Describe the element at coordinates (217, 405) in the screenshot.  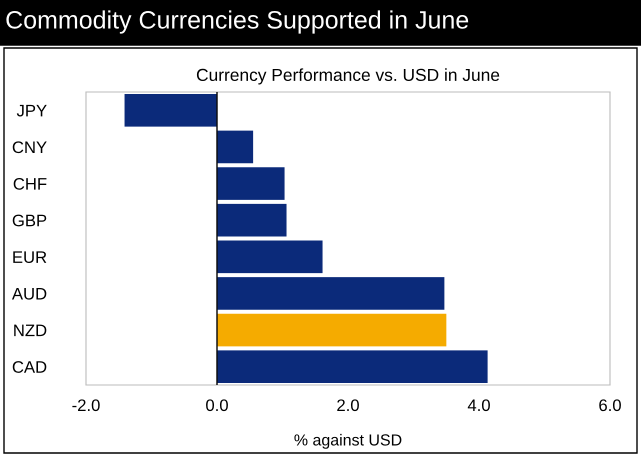
I see `x-tick-label: 0.0` at that location.